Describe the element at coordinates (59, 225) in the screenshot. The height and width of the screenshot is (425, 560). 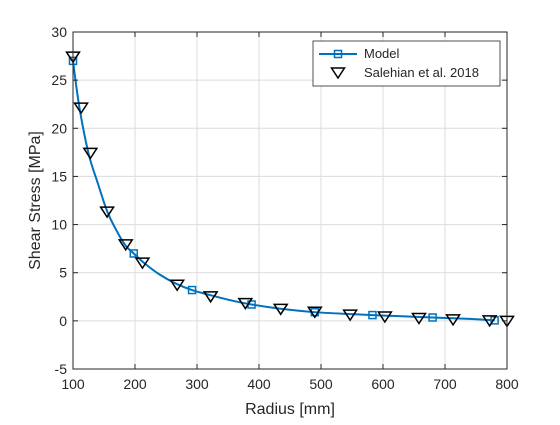
I see `y-tick-label: 10` at that location.